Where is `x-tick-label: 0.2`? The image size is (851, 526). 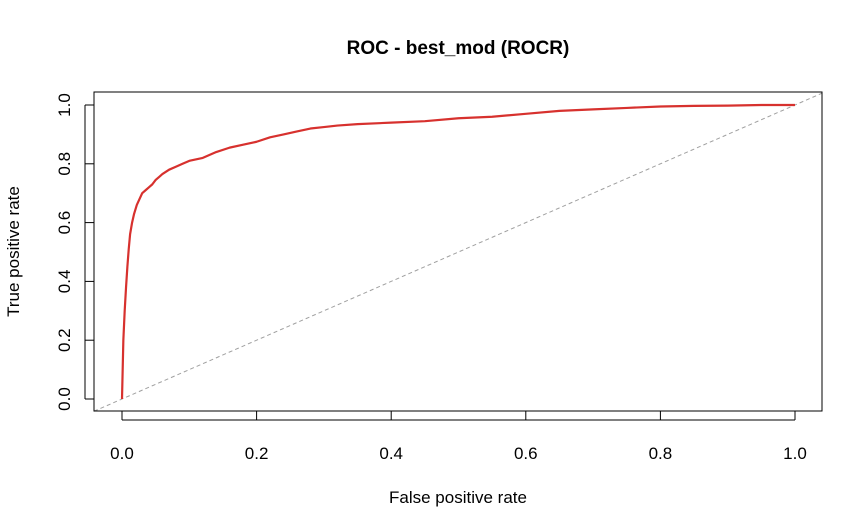
x-tick-label: 0.2 is located at coordinates (257, 453).